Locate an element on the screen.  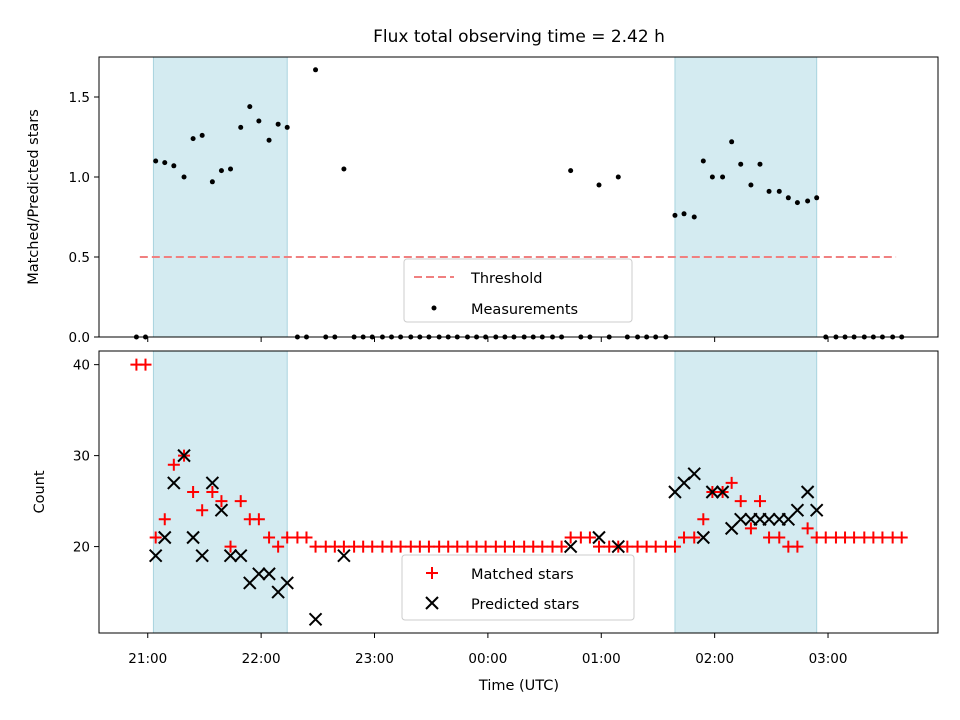
legend-predicted-label: Predicted stars is located at coordinates (525, 605).